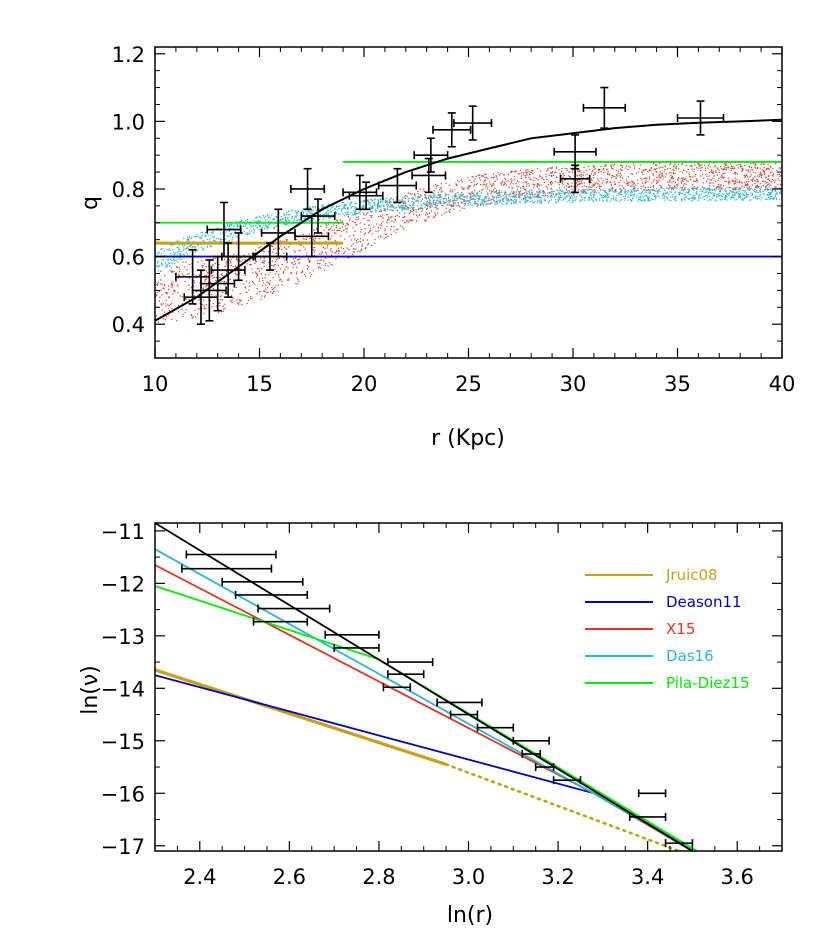  I want to click on density-error-bar, so click(231, 554).